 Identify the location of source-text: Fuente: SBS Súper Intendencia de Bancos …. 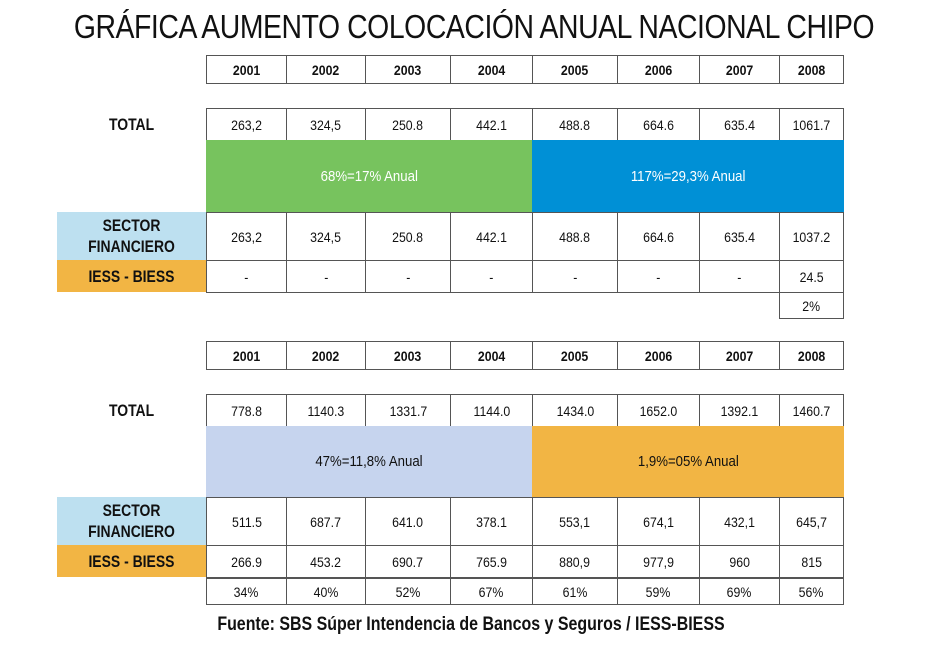
(471, 624).